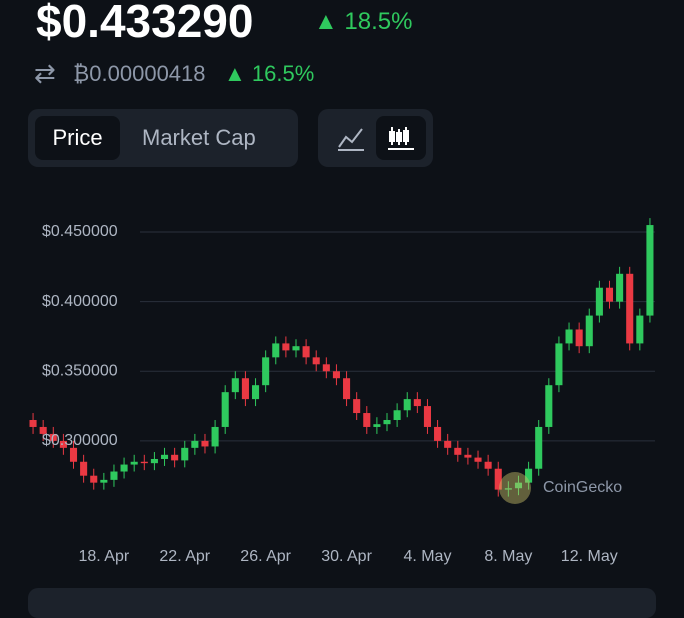  What do you see at coordinates (265, 556) in the screenshot?
I see `x-tick-label: 26. Apr` at bounding box center [265, 556].